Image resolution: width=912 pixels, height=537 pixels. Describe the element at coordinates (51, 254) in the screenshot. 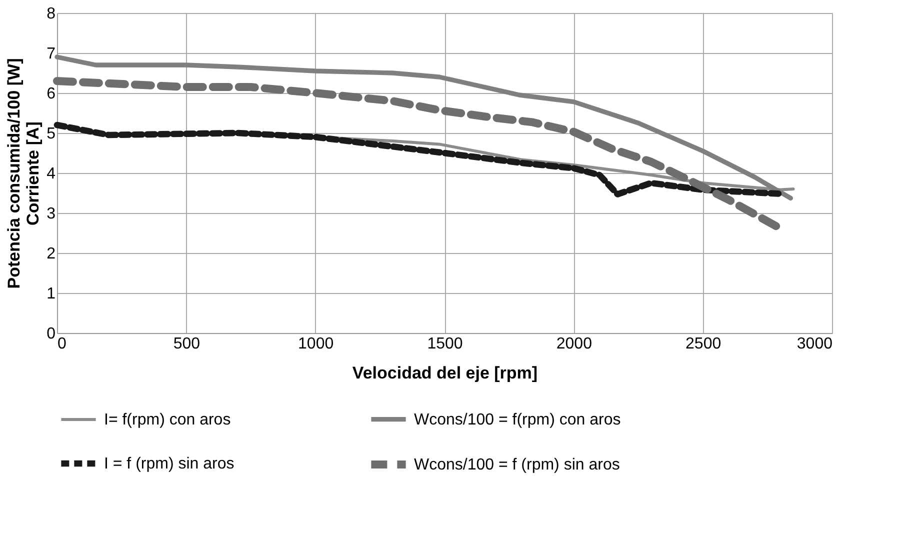

I see `y-tick-label: 2` at that location.